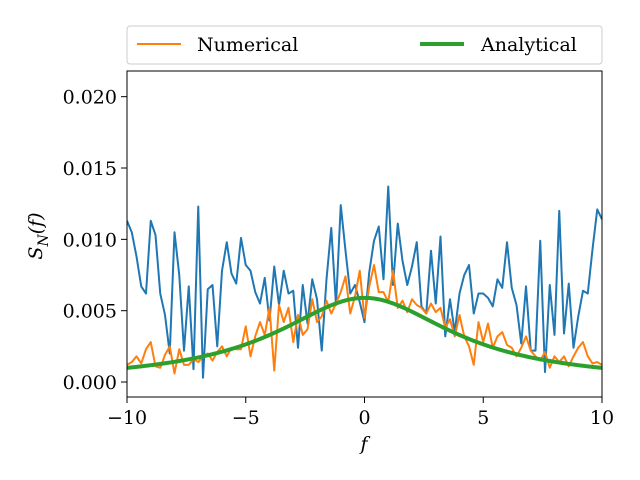 Image resolution: width=640 pixels, height=480 pixels. Describe the element at coordinates (90, 312) in the screenshot. I see `y-tick-label: 0.005` at that location.